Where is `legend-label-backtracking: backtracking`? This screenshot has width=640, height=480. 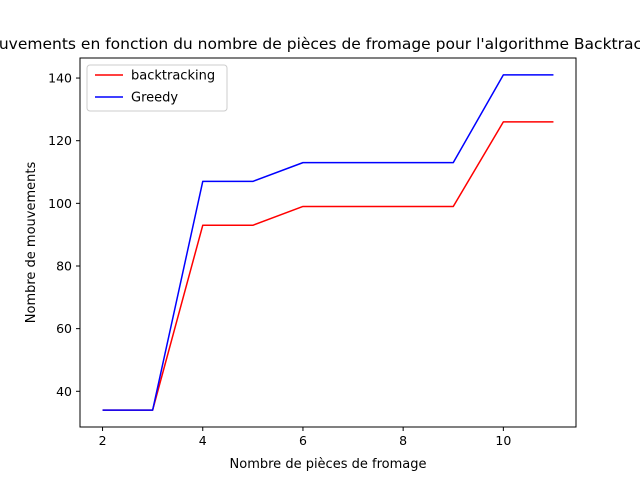
legend-label-backtracking: backtracking is located at coordinates (173, 76).